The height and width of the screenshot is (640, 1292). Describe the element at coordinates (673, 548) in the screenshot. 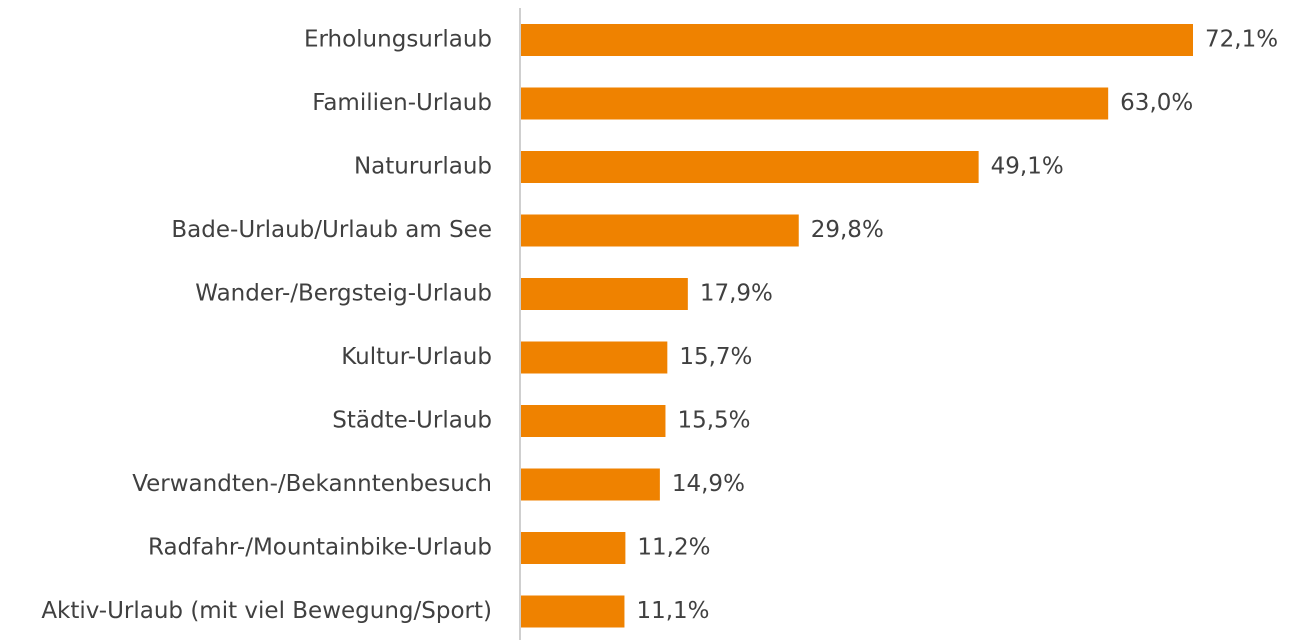

I see `value-label: 11,2%` at that location.